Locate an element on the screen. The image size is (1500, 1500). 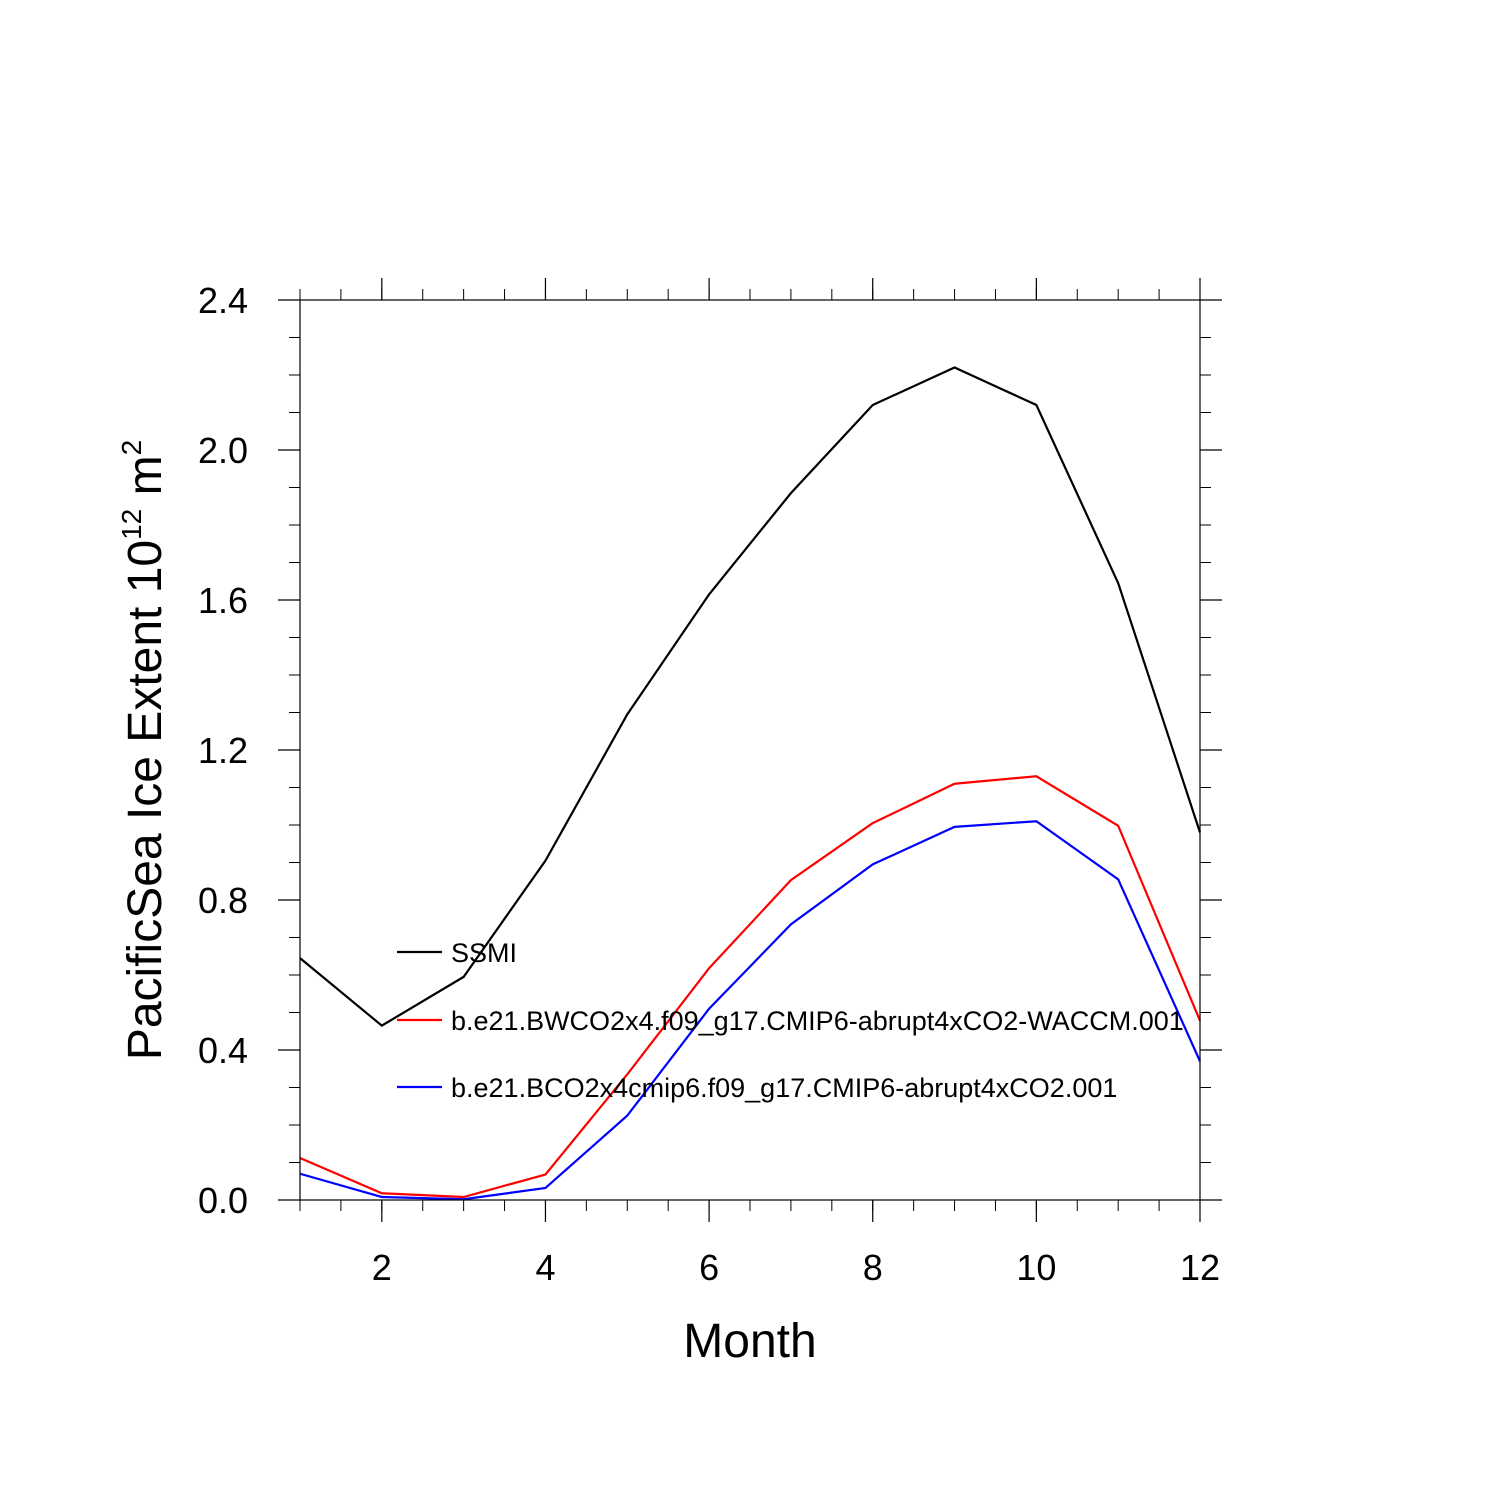
y-axis-title-exponent: 12 is located at coordinates (131, 524).